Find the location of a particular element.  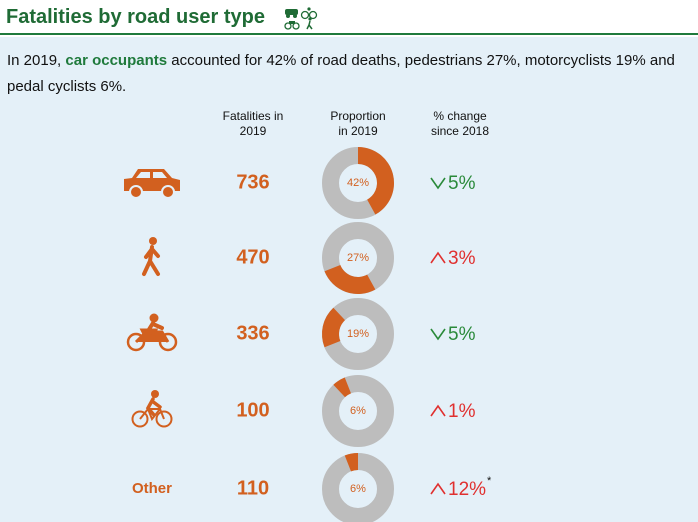

change: 1% is located at coordinates (462, 411).